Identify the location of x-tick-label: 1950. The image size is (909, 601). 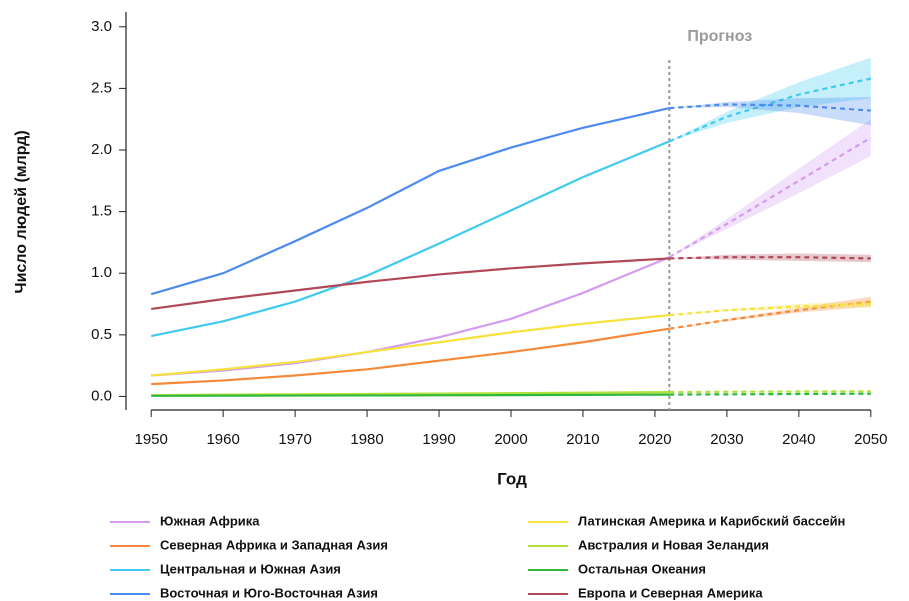
(150, 439).